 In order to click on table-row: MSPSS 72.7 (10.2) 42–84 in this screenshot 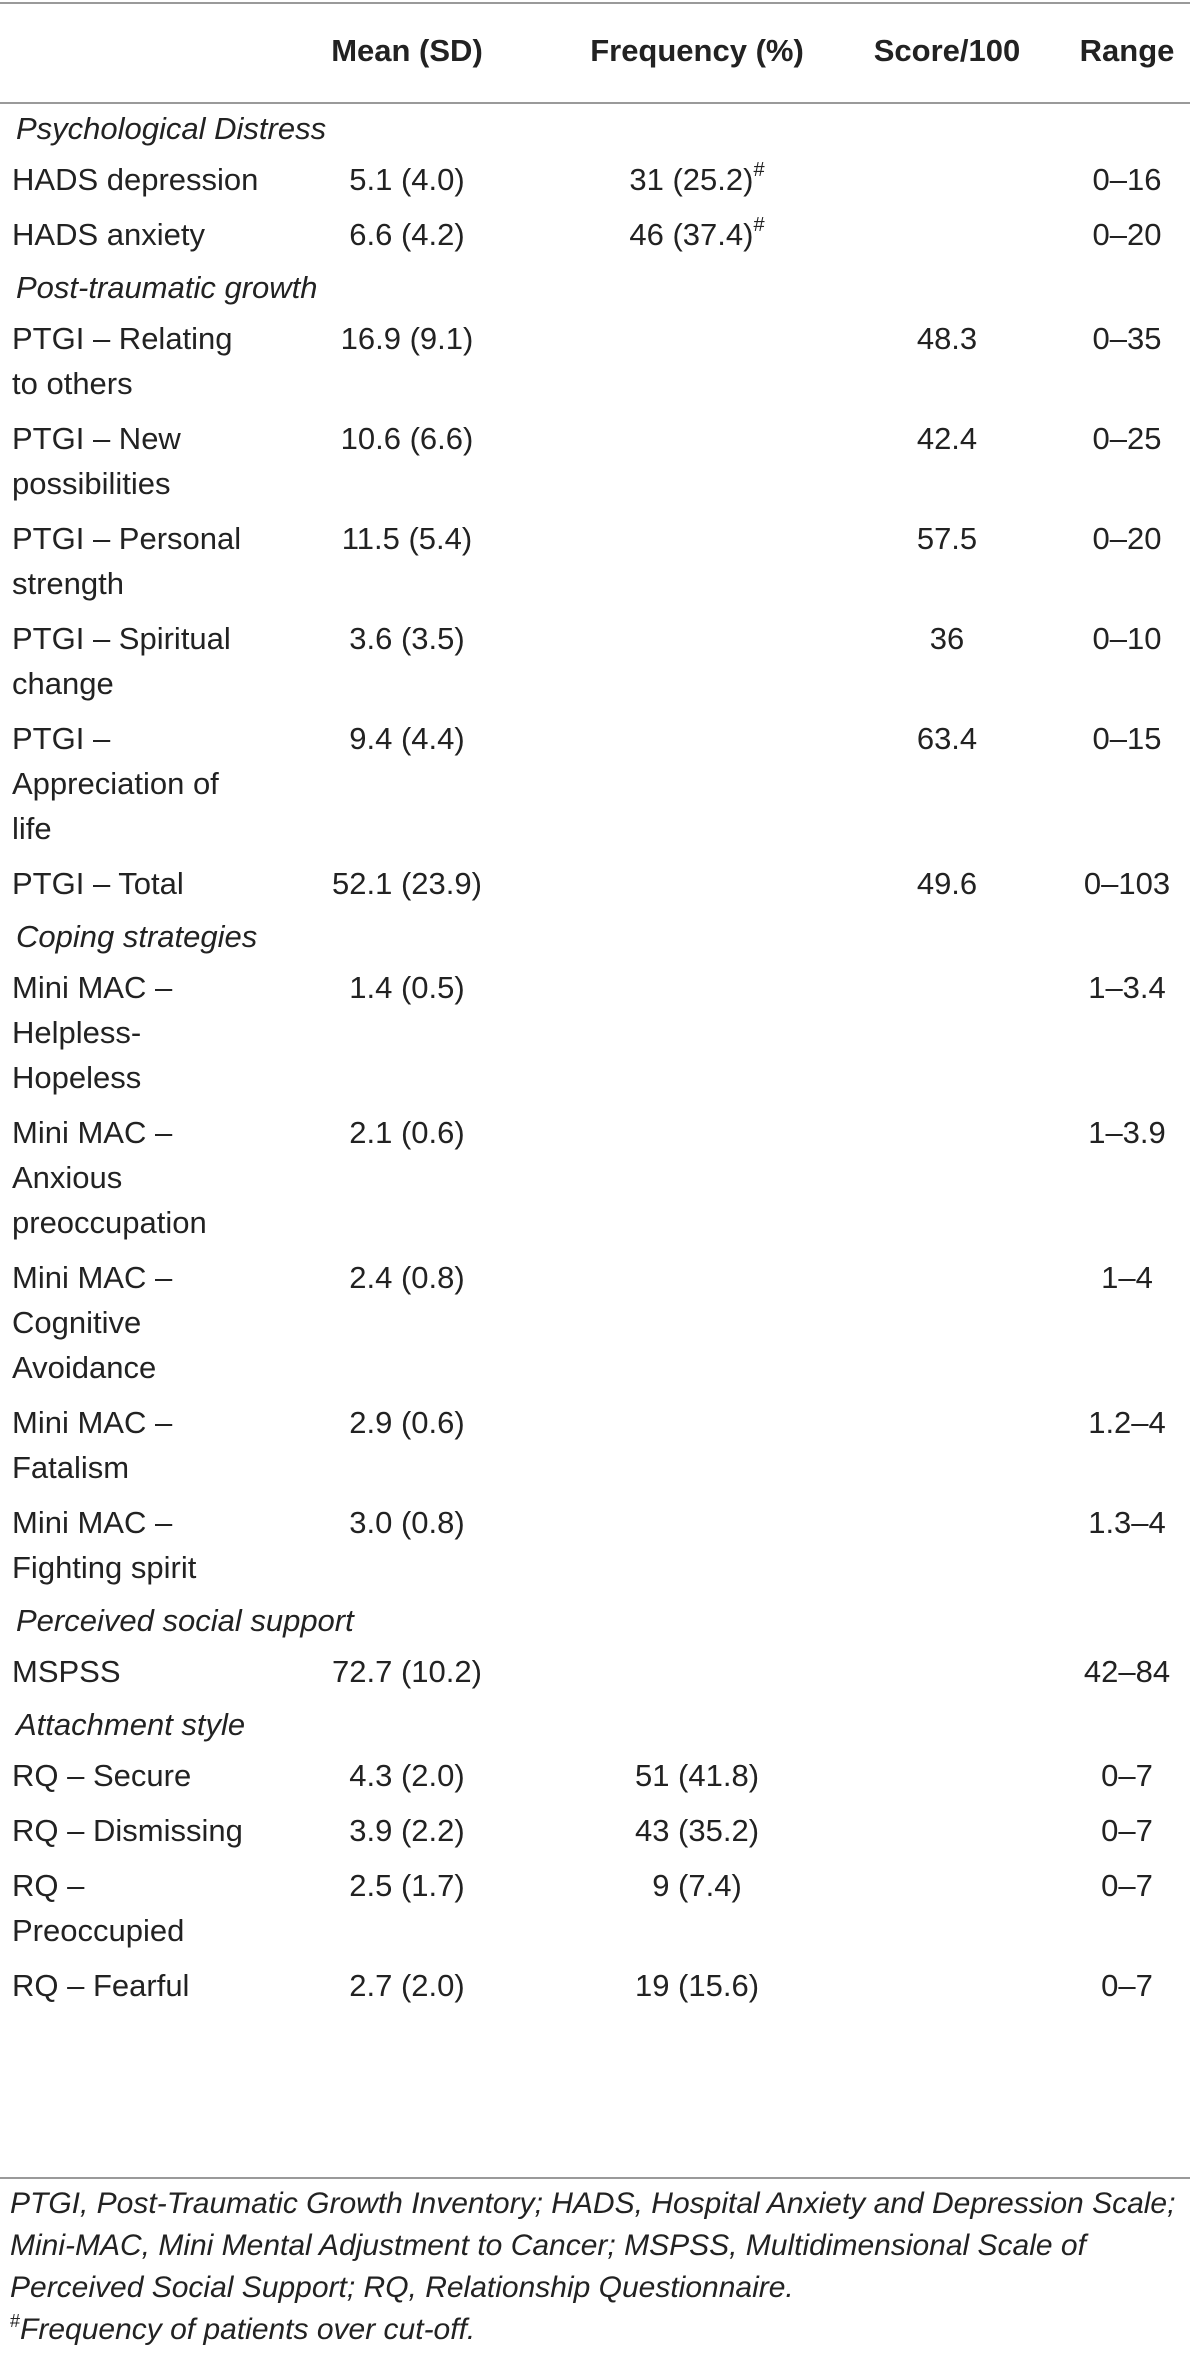, I will do `click(600, 1670)`.